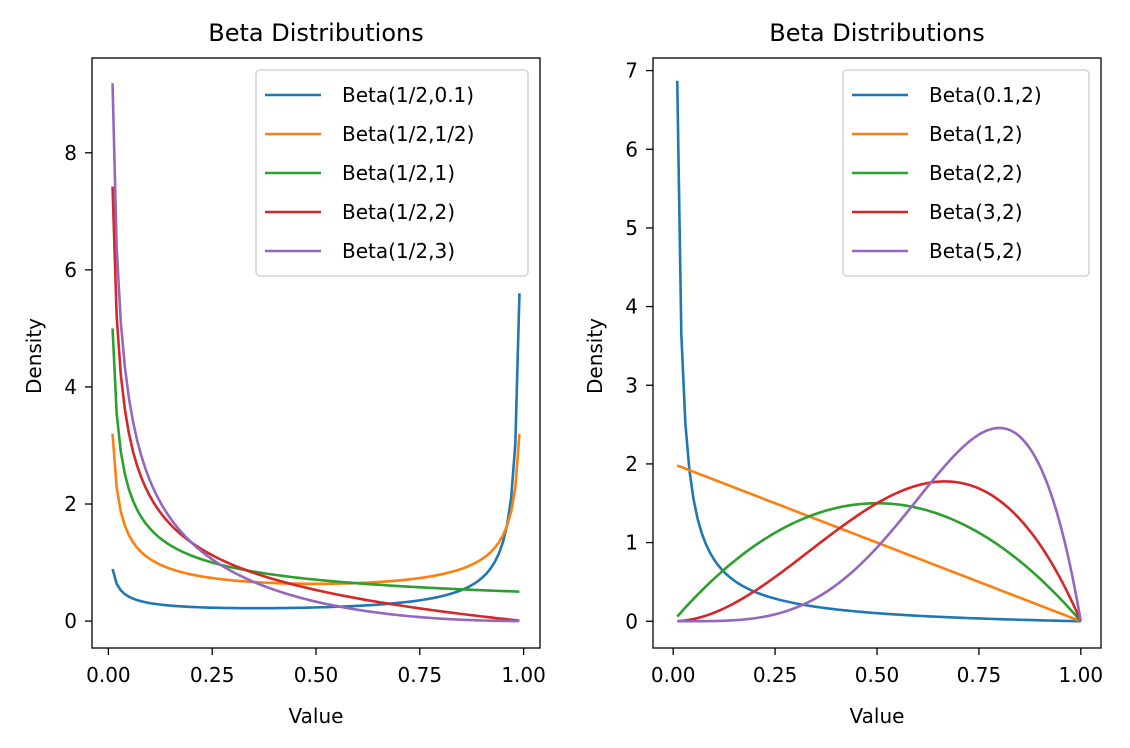 This screenshot has height=748, width=1130. Describe the element at coordinates (420, 675) in the screenshot. I see `left-x-tick-label: 0.75` at that location.